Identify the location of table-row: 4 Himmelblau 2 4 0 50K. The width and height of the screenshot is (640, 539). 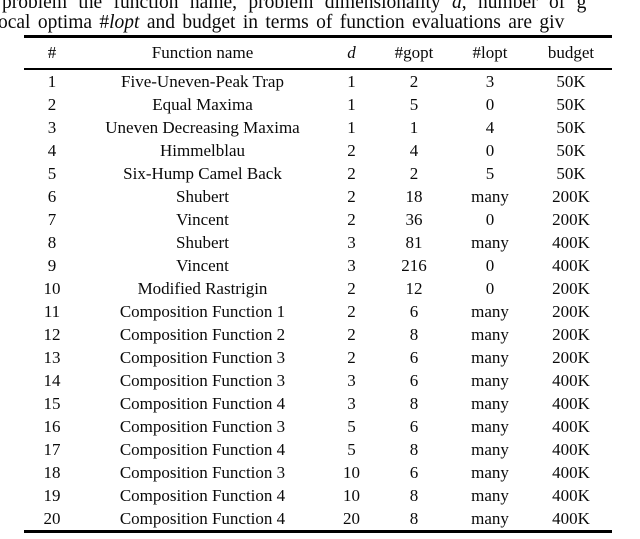
(318, 150).